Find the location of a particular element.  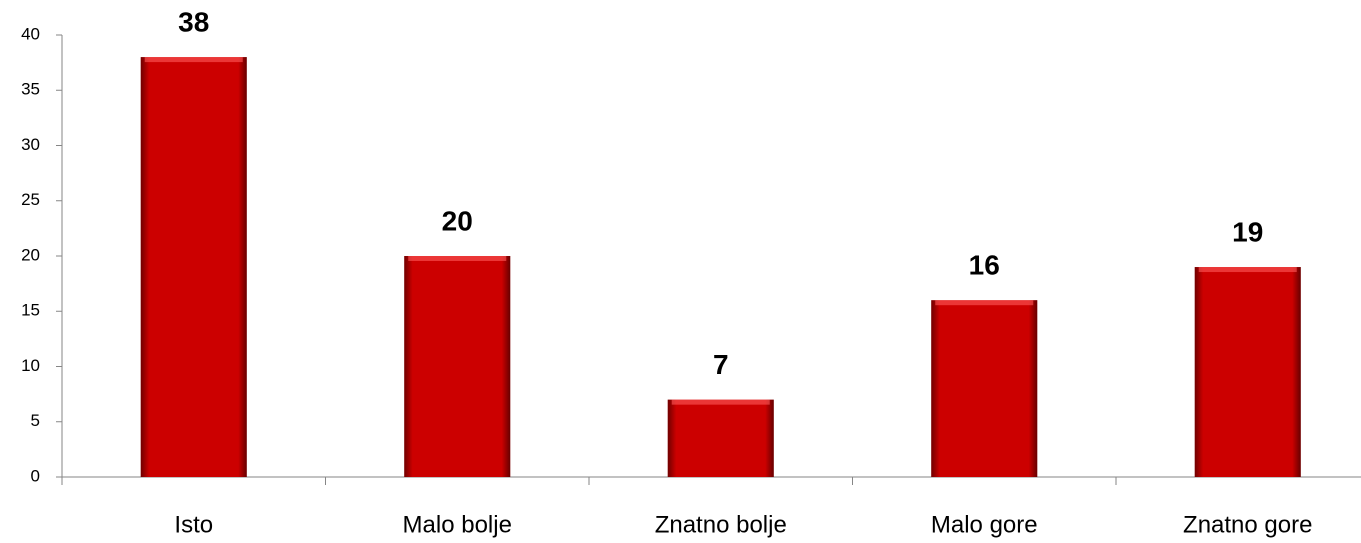

x-tick-label: Malo gore is located at coordinates (984, 524).